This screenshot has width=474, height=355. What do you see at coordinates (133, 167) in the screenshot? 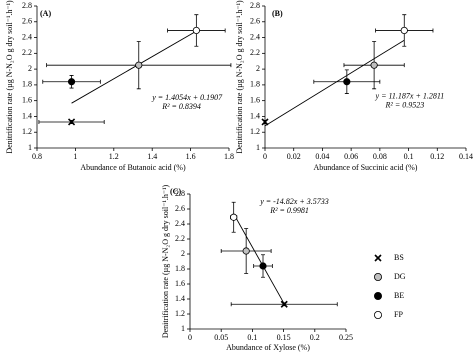
I see `x-axis-label: Abundance of Butanoic acid (%)` at bounding box center [133, 167].